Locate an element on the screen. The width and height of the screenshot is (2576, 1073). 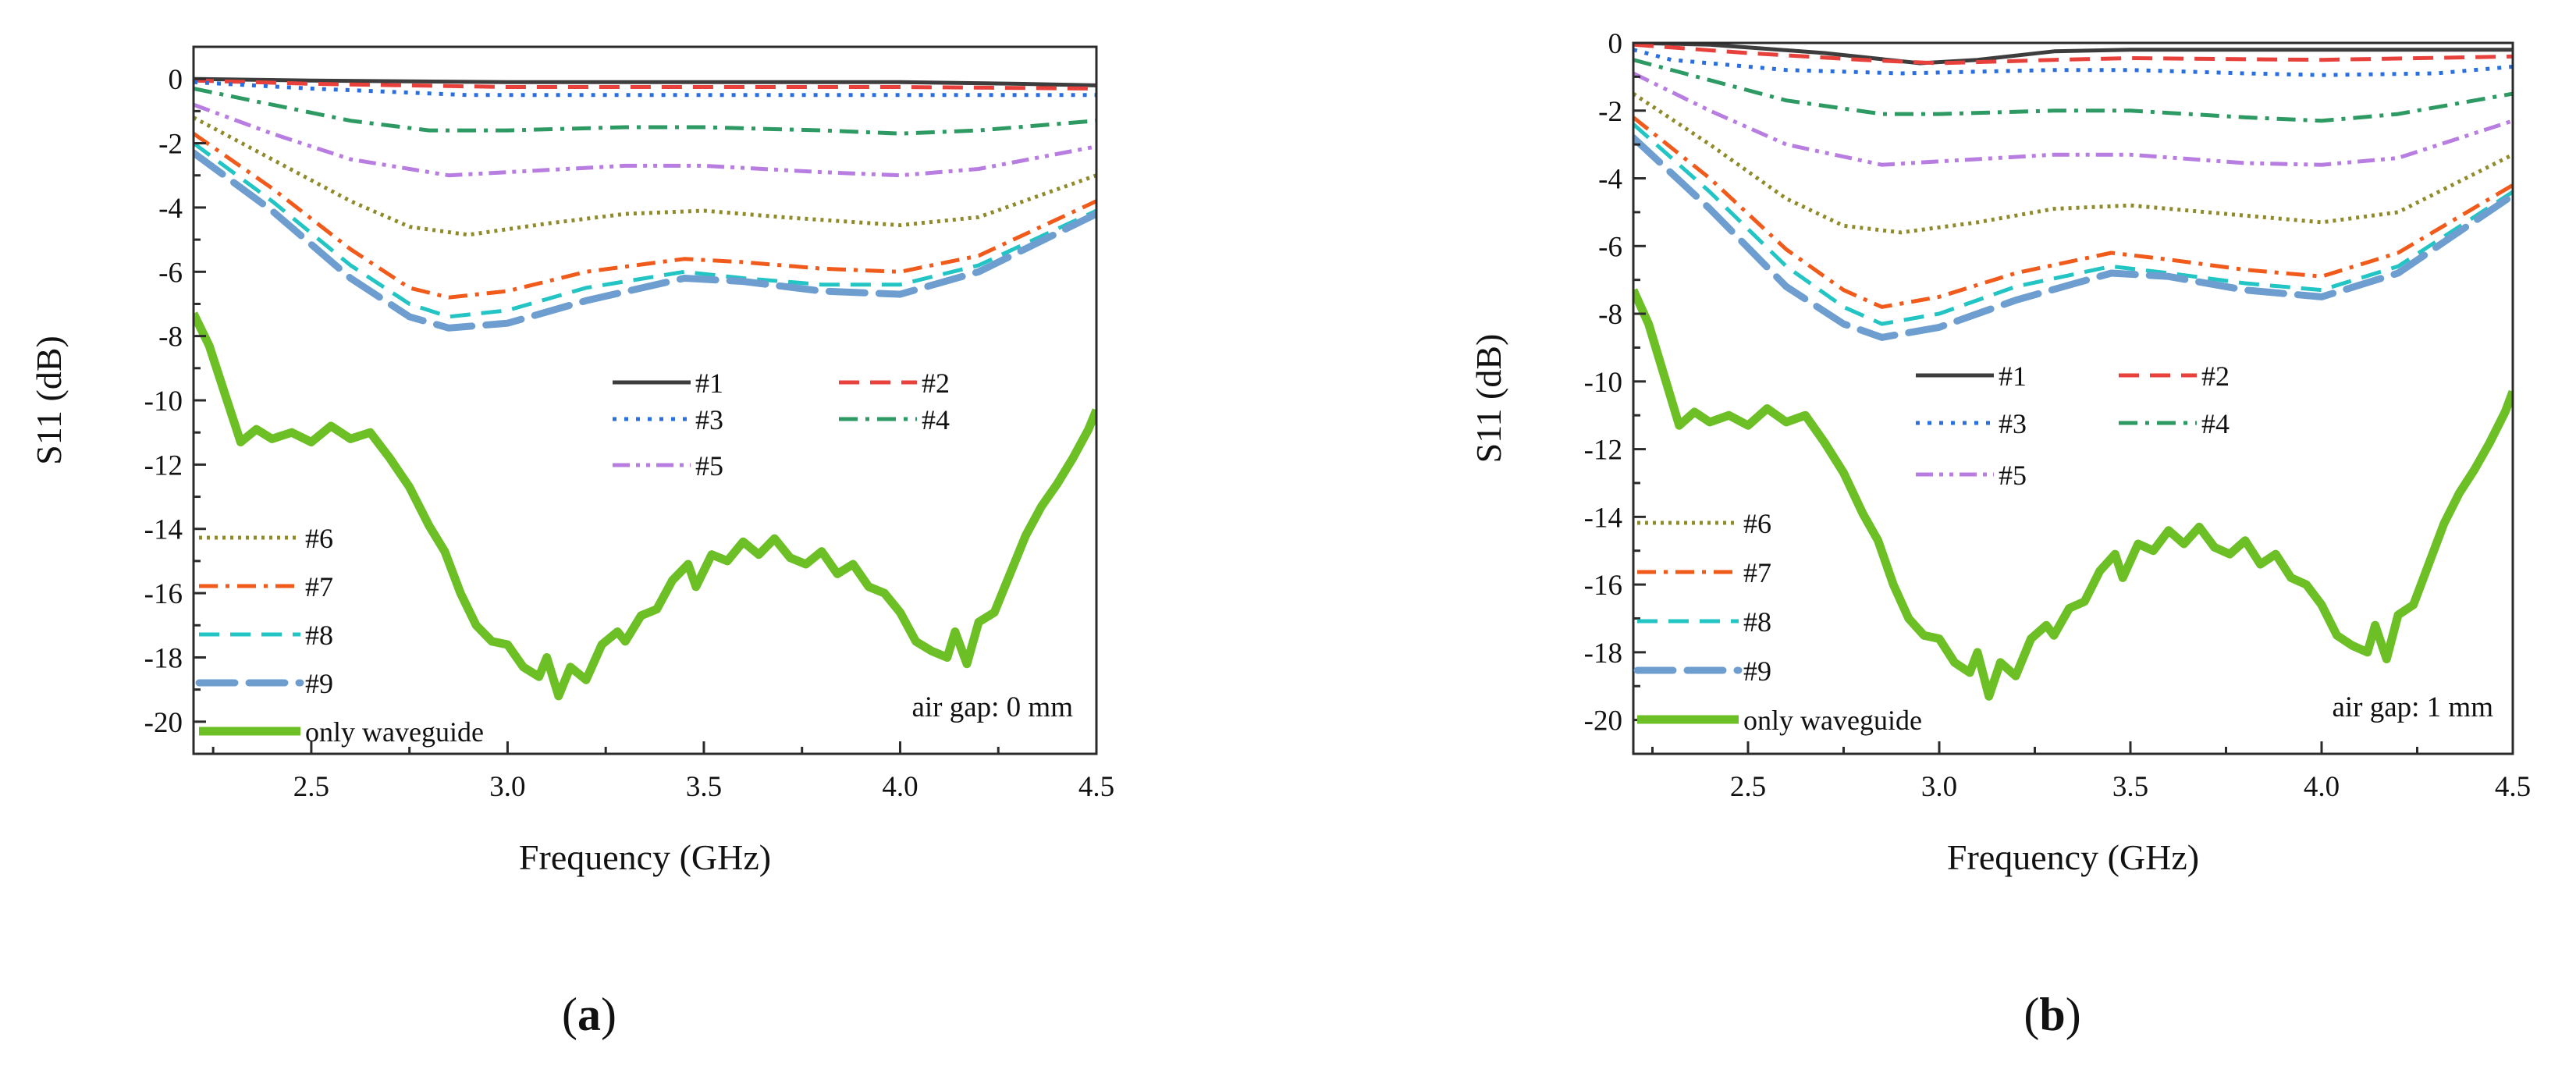
air-gap-annotation: air gap: 0 mm is located at coordinates (992, 707).